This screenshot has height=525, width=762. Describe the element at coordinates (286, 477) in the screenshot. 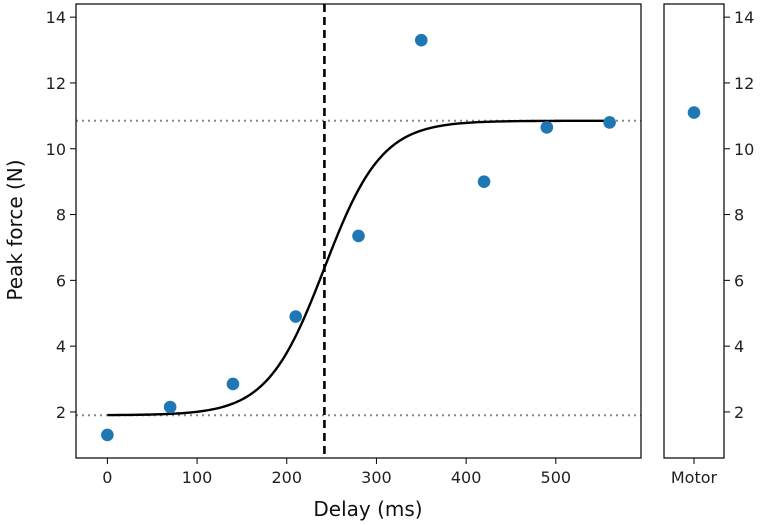

I see `x-tick-label: 200` at that location.